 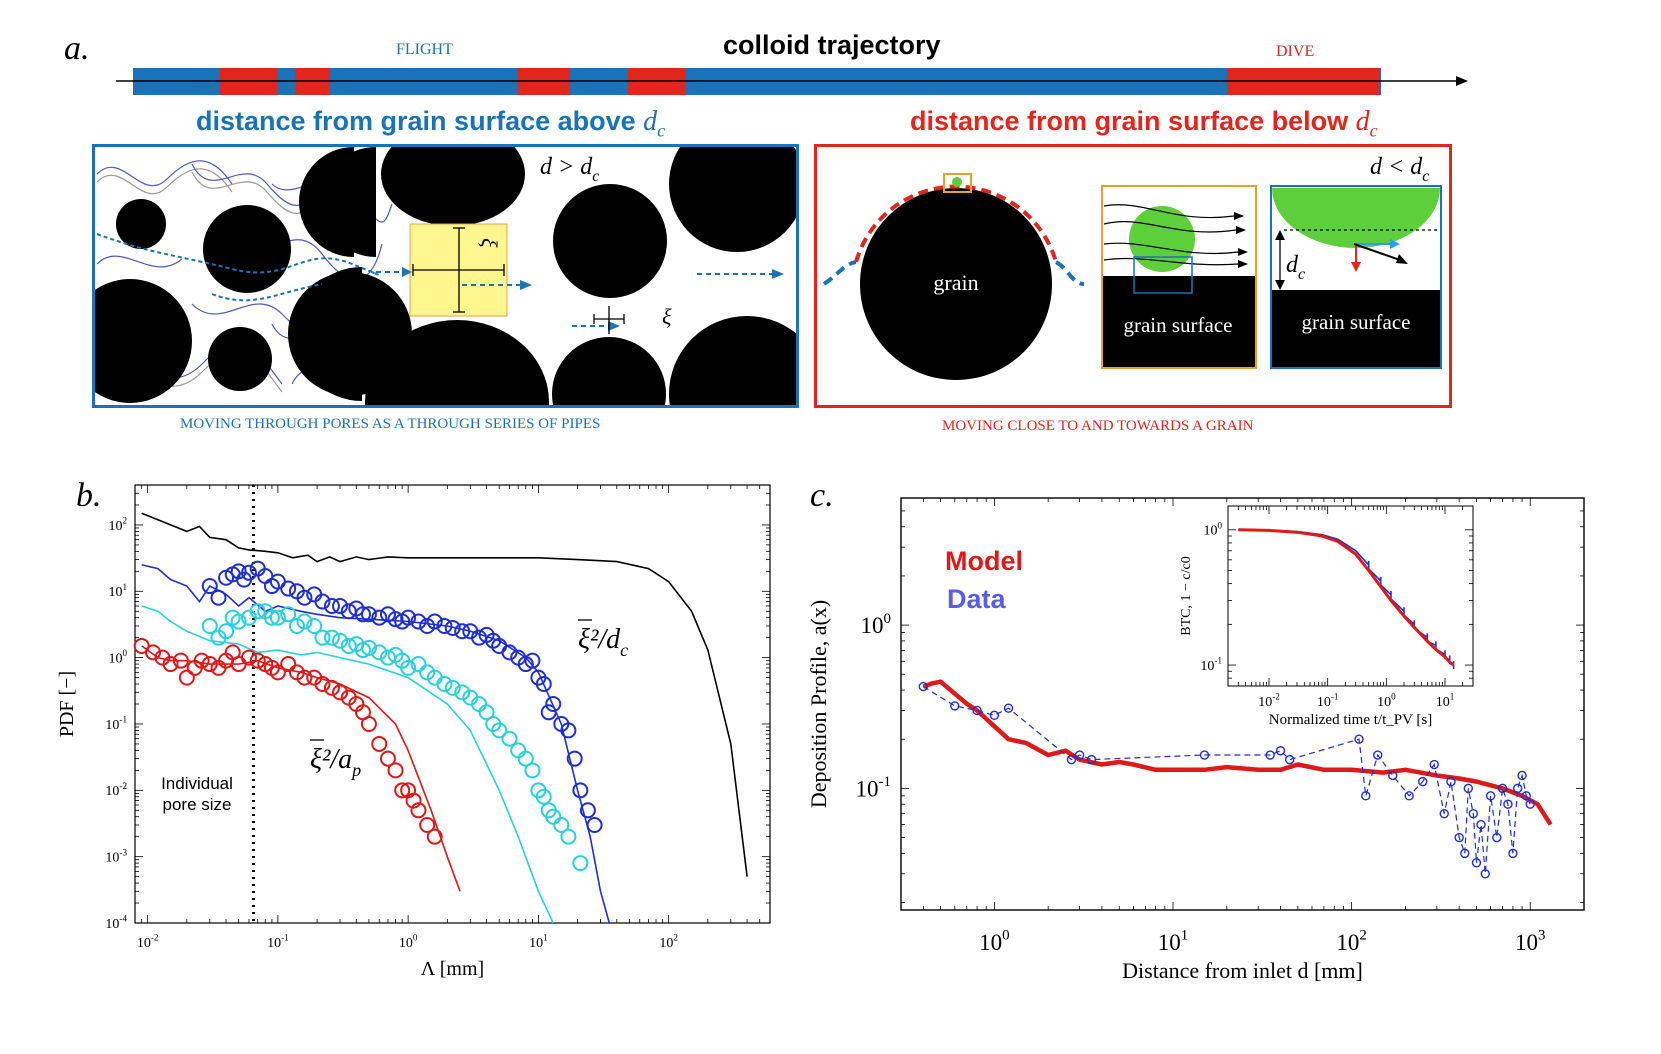 I want to click on dc-label: dc, so click(x=1295, y=267).